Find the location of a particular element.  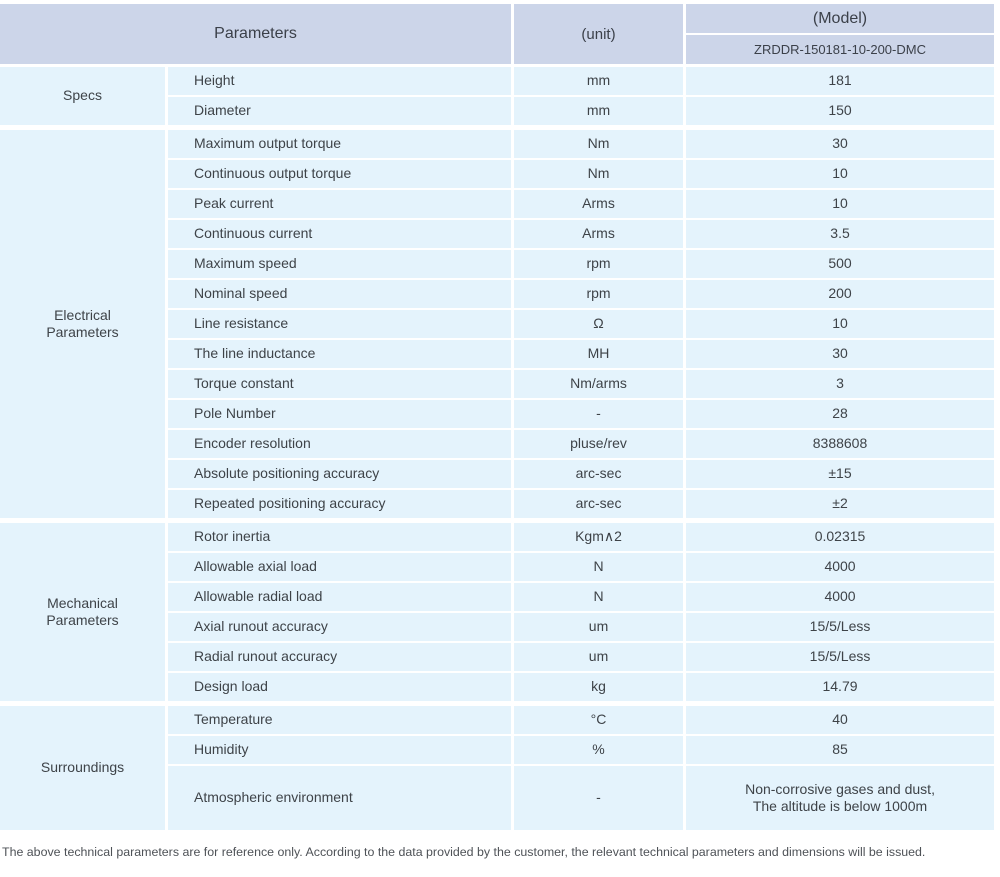

param-name-cell: The line inductance is located at coordinates (341, 355).